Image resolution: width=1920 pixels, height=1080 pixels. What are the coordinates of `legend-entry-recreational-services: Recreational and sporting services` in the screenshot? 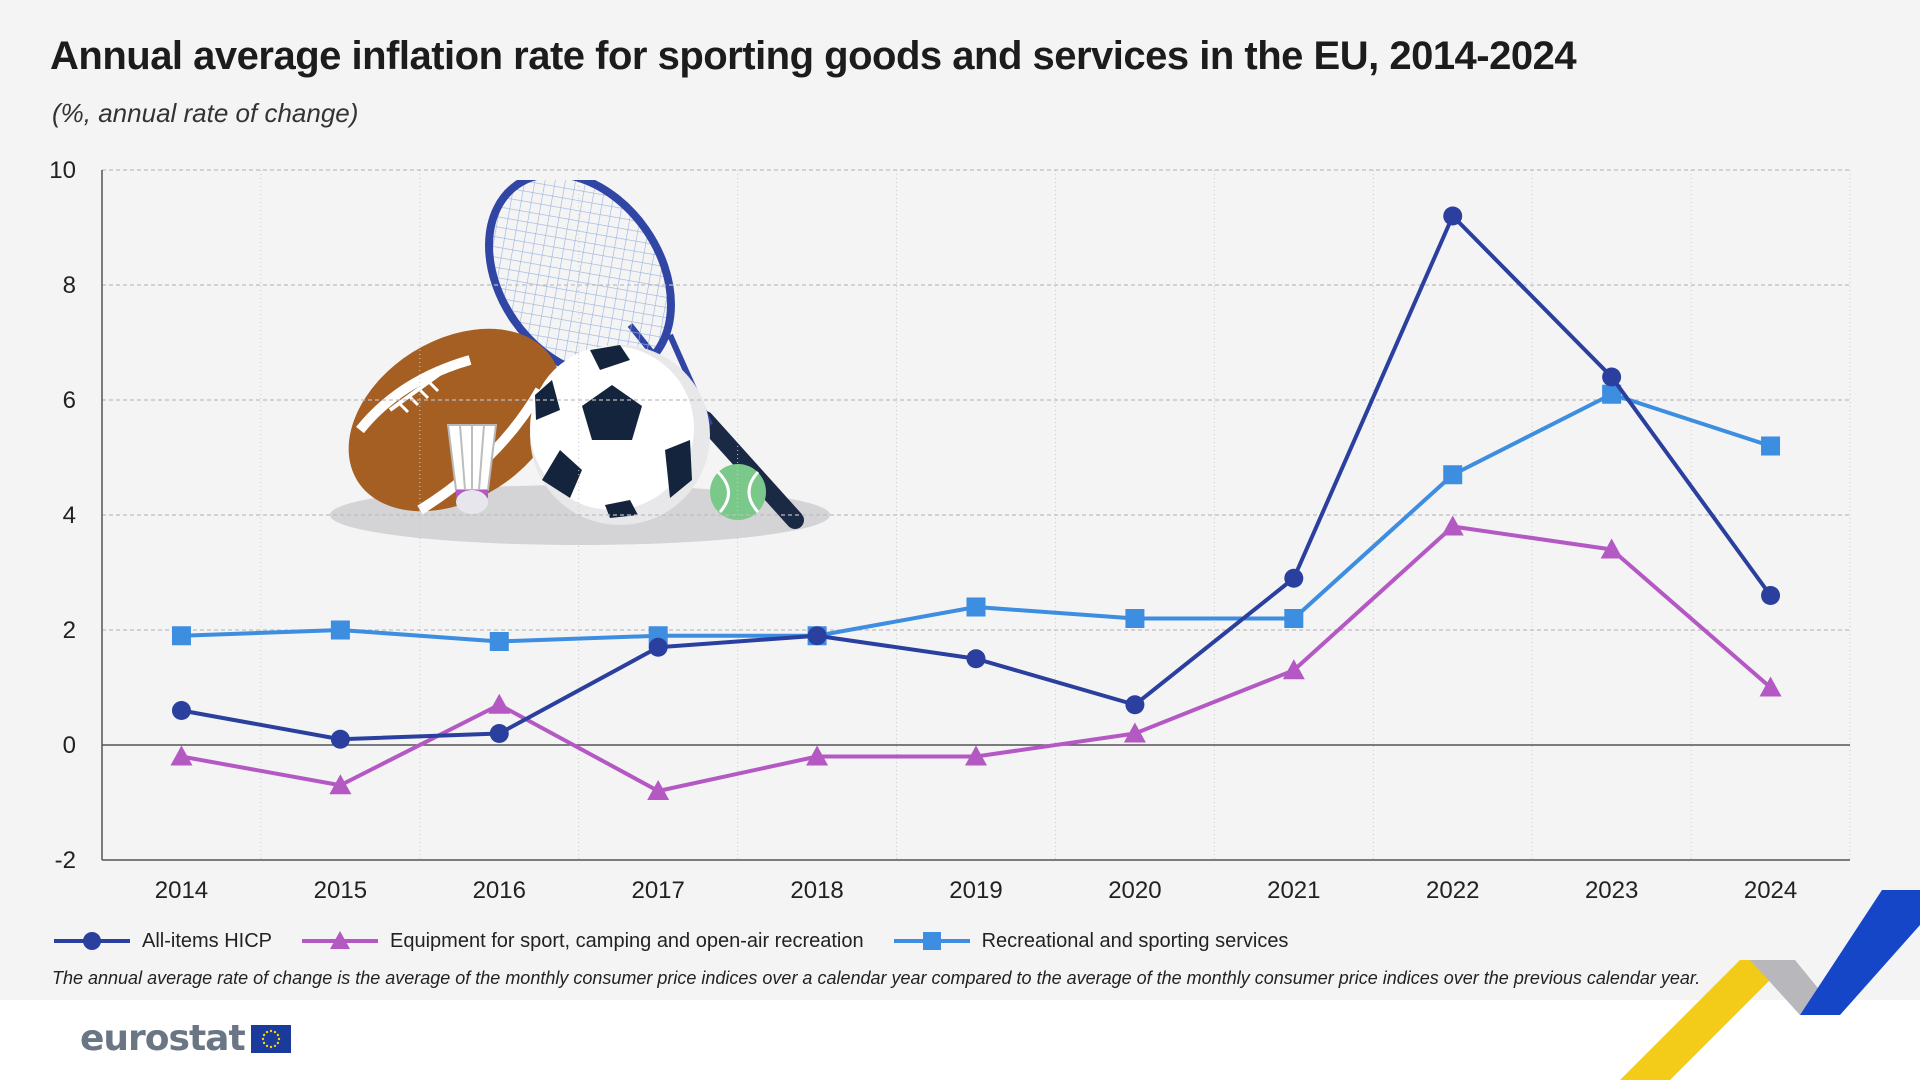 It's located at (1090, 941).